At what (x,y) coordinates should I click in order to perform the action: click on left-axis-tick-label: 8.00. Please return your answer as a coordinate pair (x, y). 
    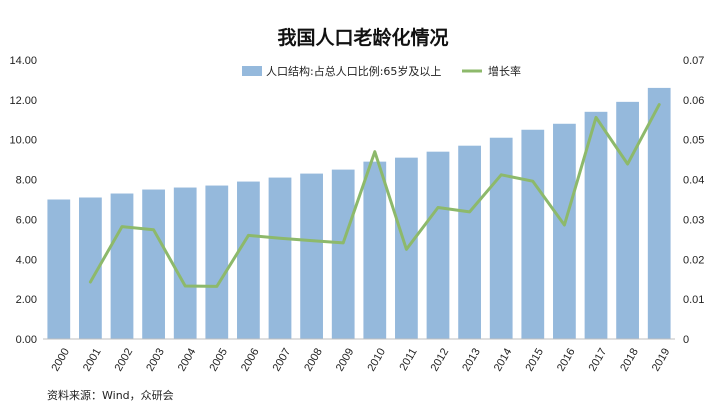
    Looking at the image, I should click on (26, 181).